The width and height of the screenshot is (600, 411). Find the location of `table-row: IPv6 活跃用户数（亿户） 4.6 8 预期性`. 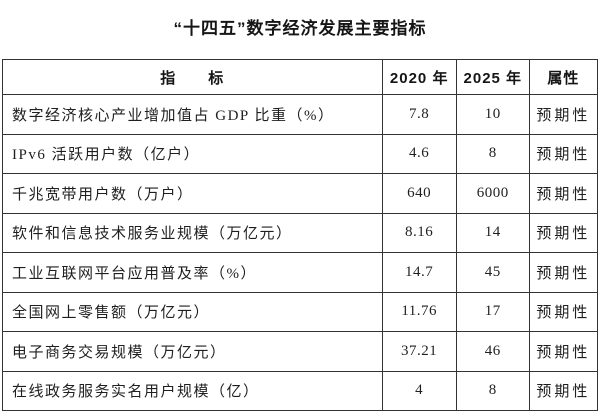

table-row: IPv6 活跃用户数（亿户） 4.6 8 预期性 is located at coordinates (300, 153).